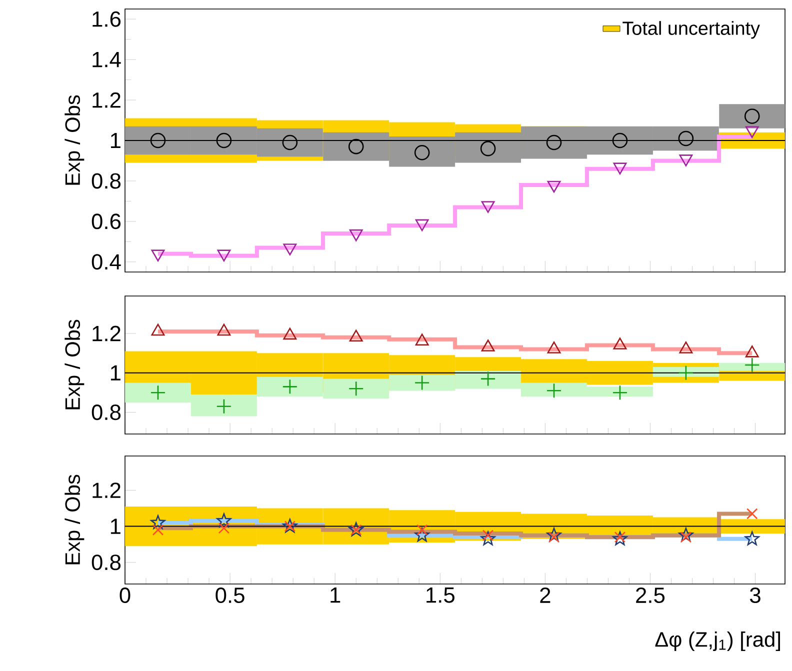 This screenshot has width=792, height=671. What do you see at coordinates (545, 595) in the screenshot?
I see `x-tick-label: 2` at bounding box center [545, 595].